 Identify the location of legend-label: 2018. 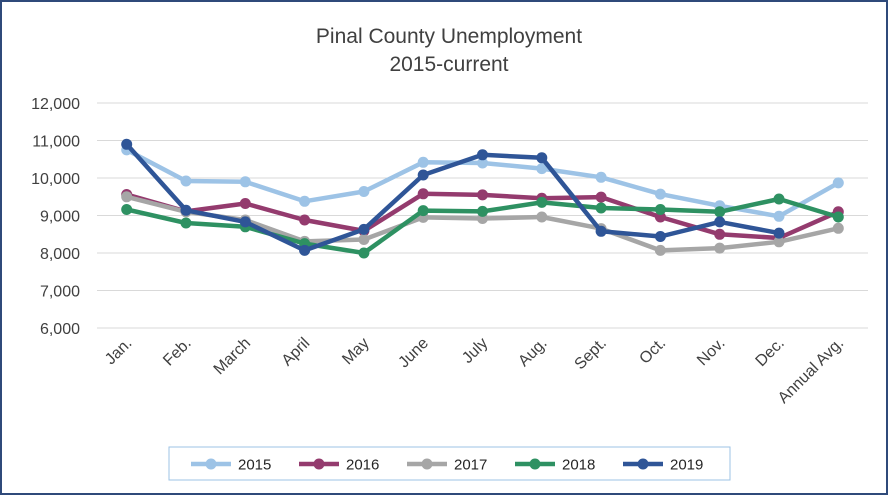
(578, 465).